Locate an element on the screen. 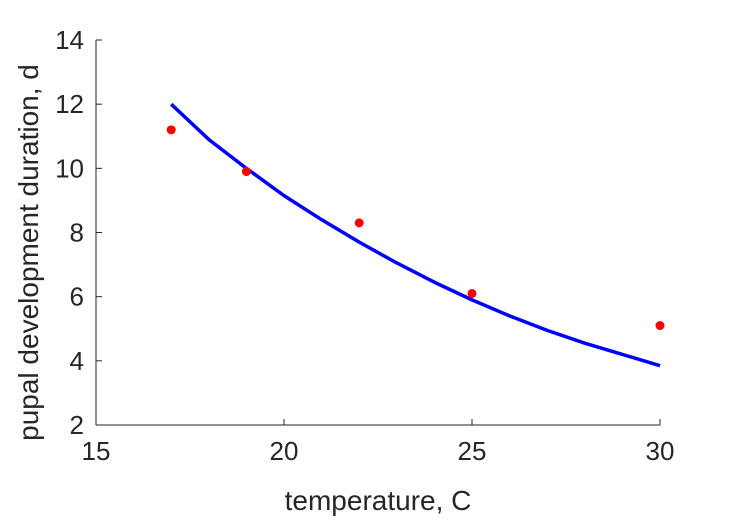 This screenshot has width=729, height=521. y-tick-label: 8 is located at coordinates (77, 233).